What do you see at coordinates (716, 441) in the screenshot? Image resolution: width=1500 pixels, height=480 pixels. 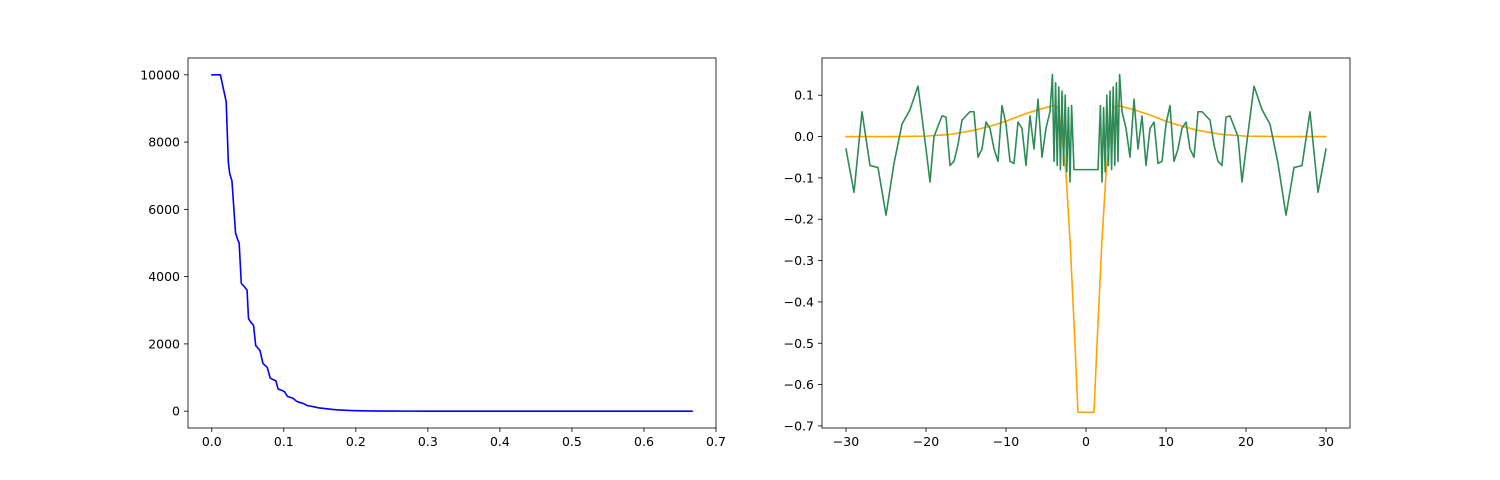 I see `x-tick-label: 0.7` at bounding box center [716, 441].